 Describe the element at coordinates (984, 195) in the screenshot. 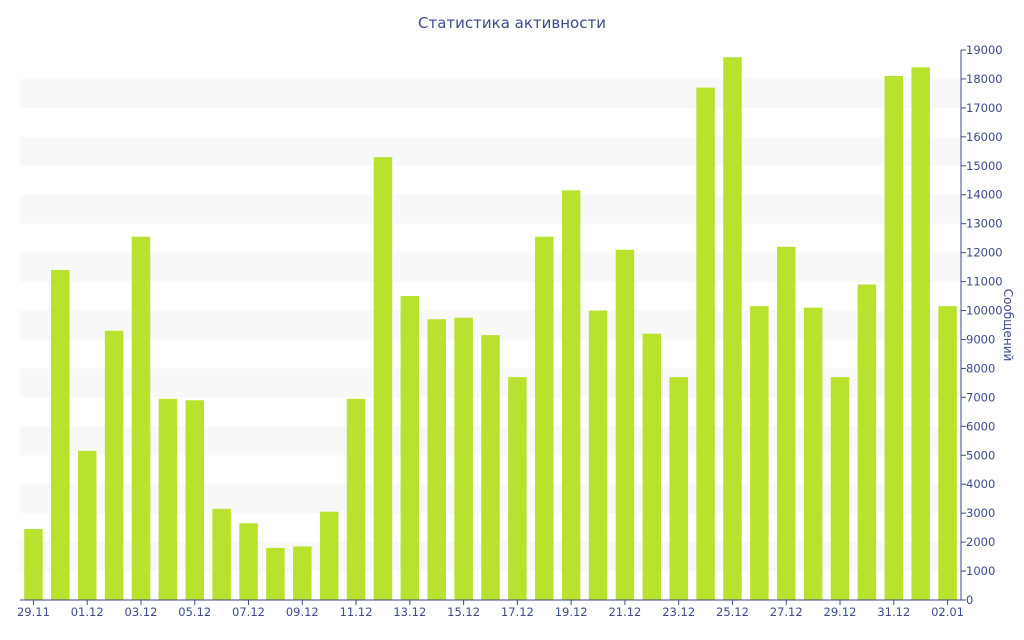

I see `y-tick-label: 14000` at that location.